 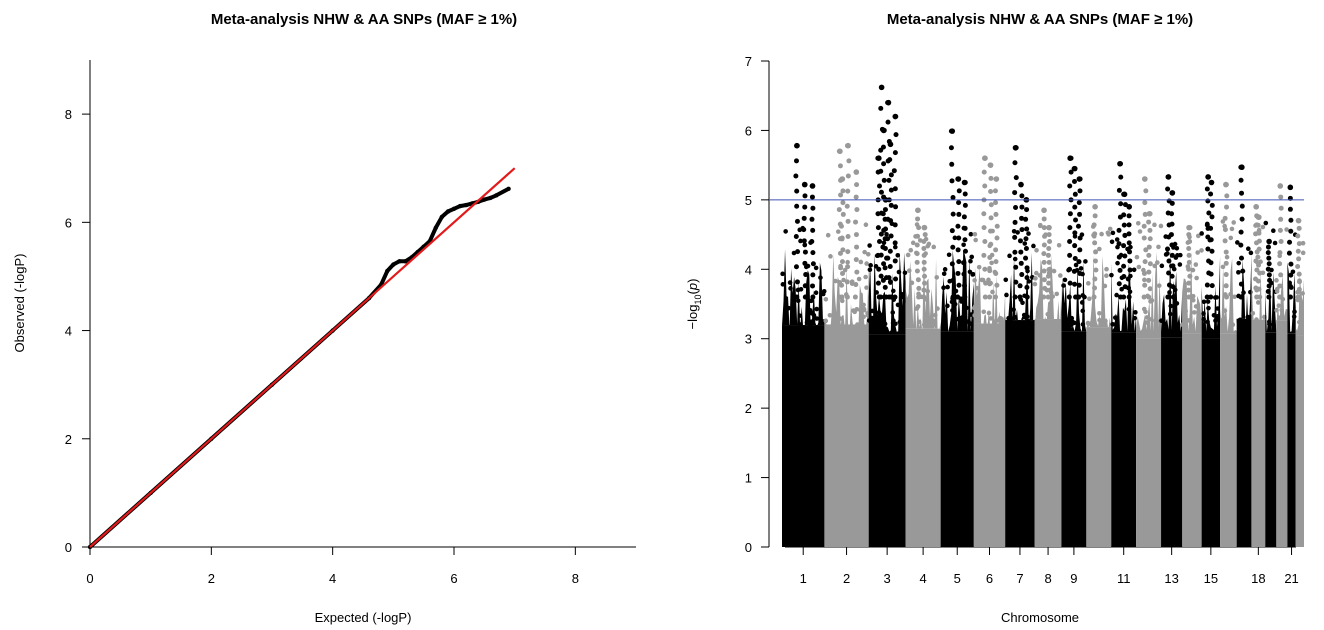 I want to click on chromosome-12-points, so click(x=1149, y=361).